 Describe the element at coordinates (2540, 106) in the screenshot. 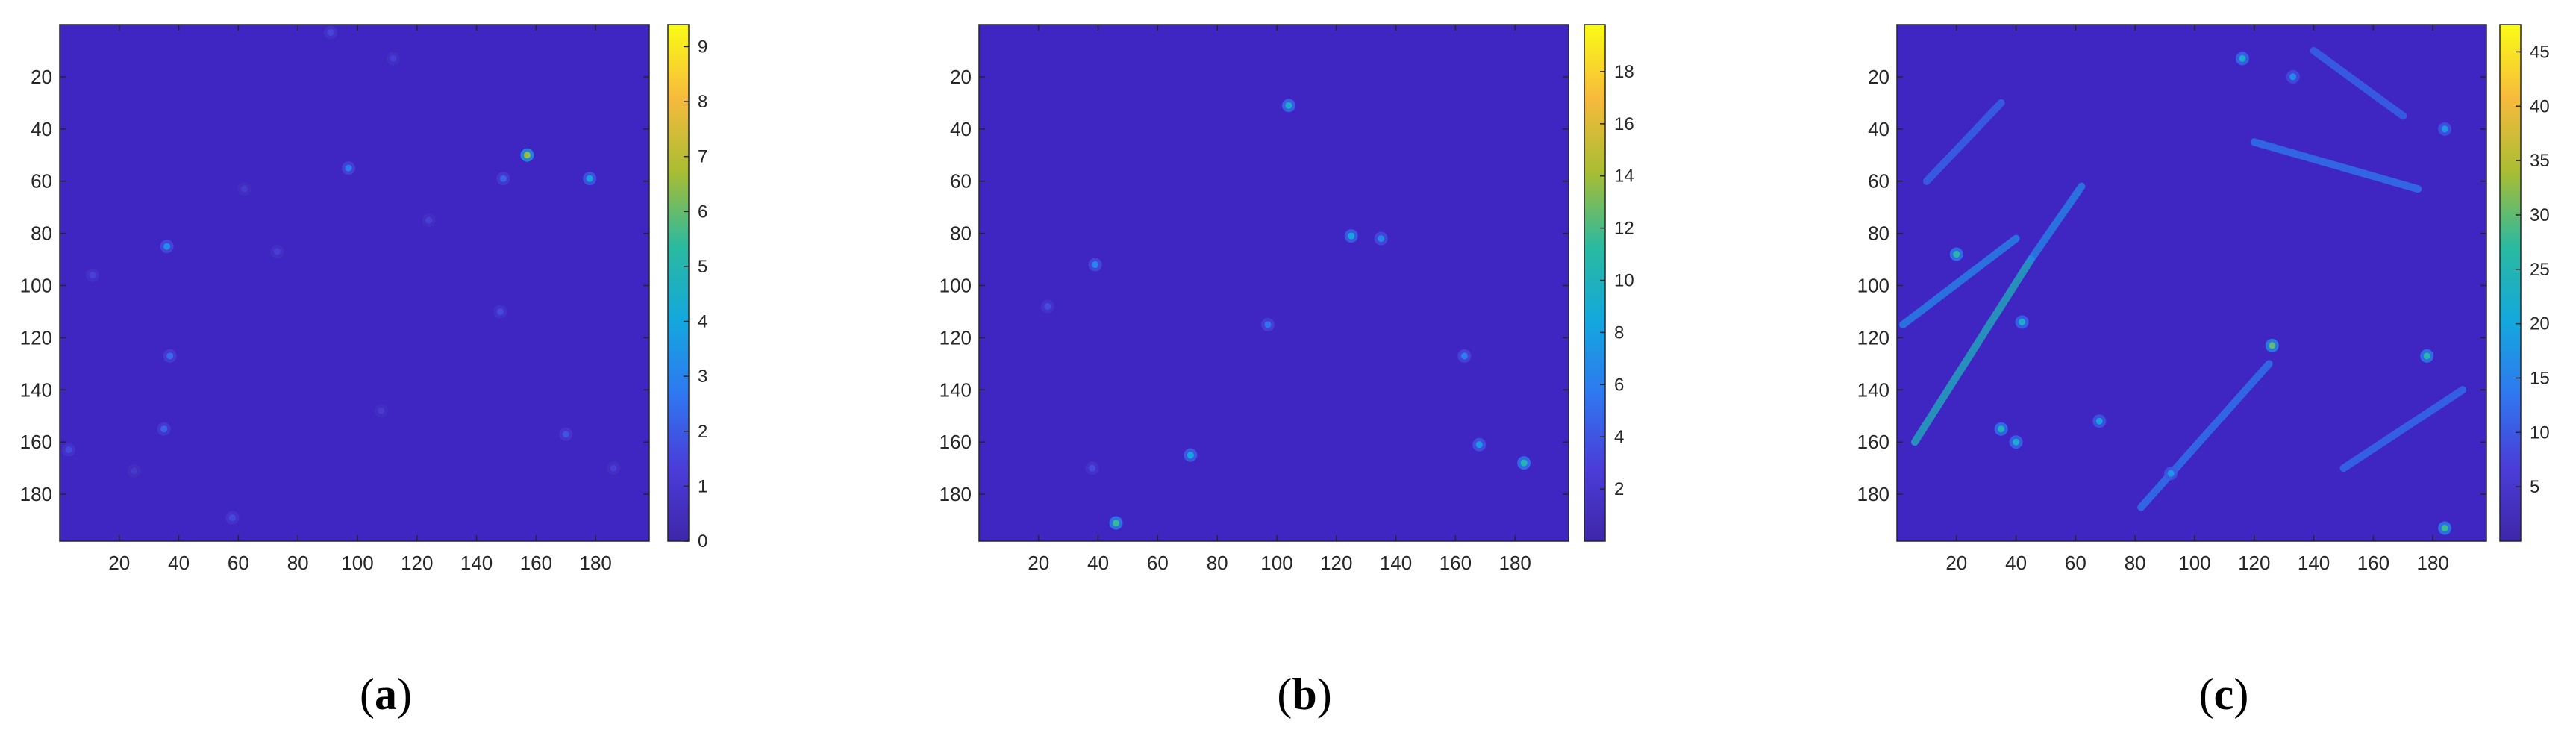

I see `colorbar-tick-label: 40` at that location.